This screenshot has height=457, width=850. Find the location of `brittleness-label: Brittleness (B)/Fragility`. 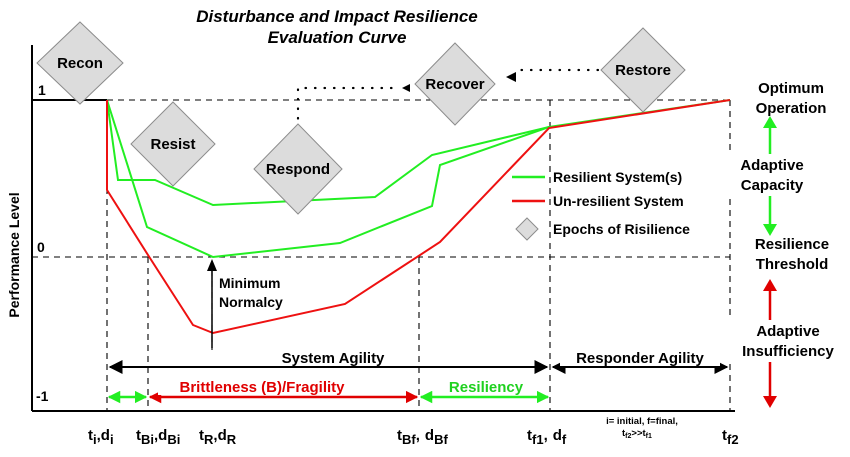

brittleness-label: Brittleness (B)/Fragility is located at coordinates (262, 387).